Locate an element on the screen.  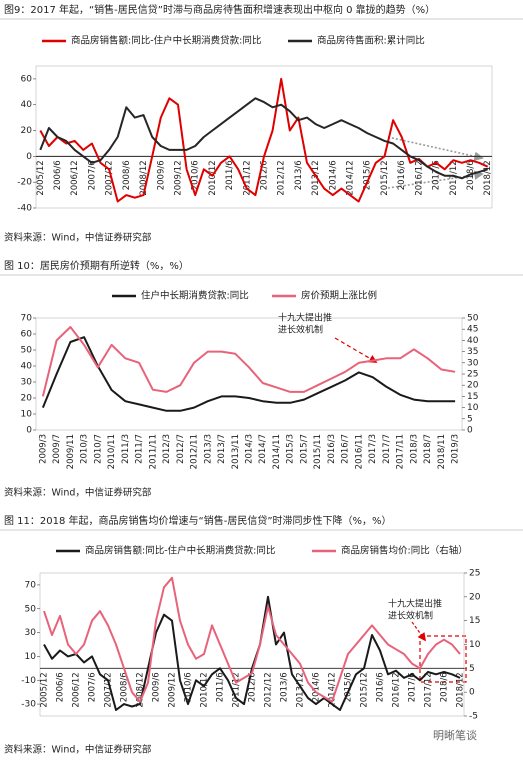
x-tick-label: 2017/7 is located at coordinates (387, 449).